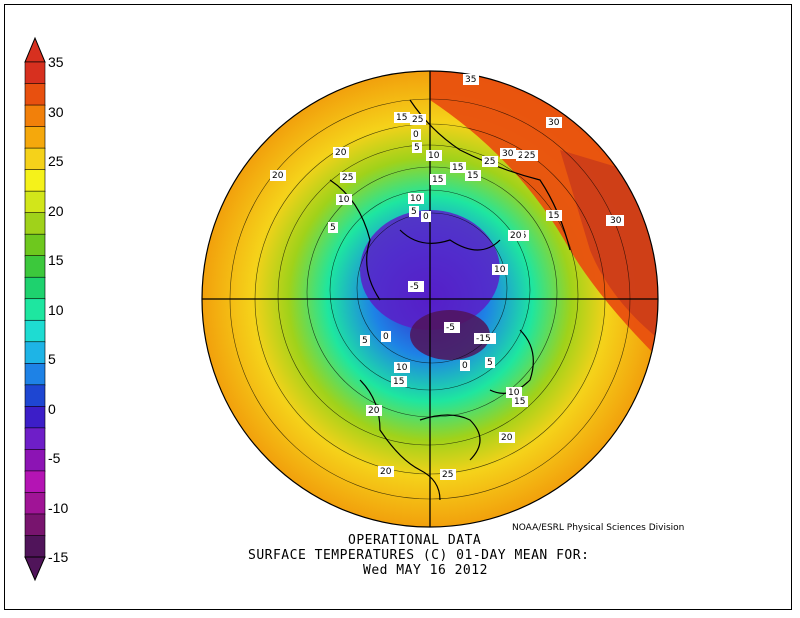 Image resolution: width=800 pixels, height=618 pixels. What do you see at coordinates (54, 458) in the screenshot?
I see `colorbar-tick-label: -5` at bounding box center [54, 458].